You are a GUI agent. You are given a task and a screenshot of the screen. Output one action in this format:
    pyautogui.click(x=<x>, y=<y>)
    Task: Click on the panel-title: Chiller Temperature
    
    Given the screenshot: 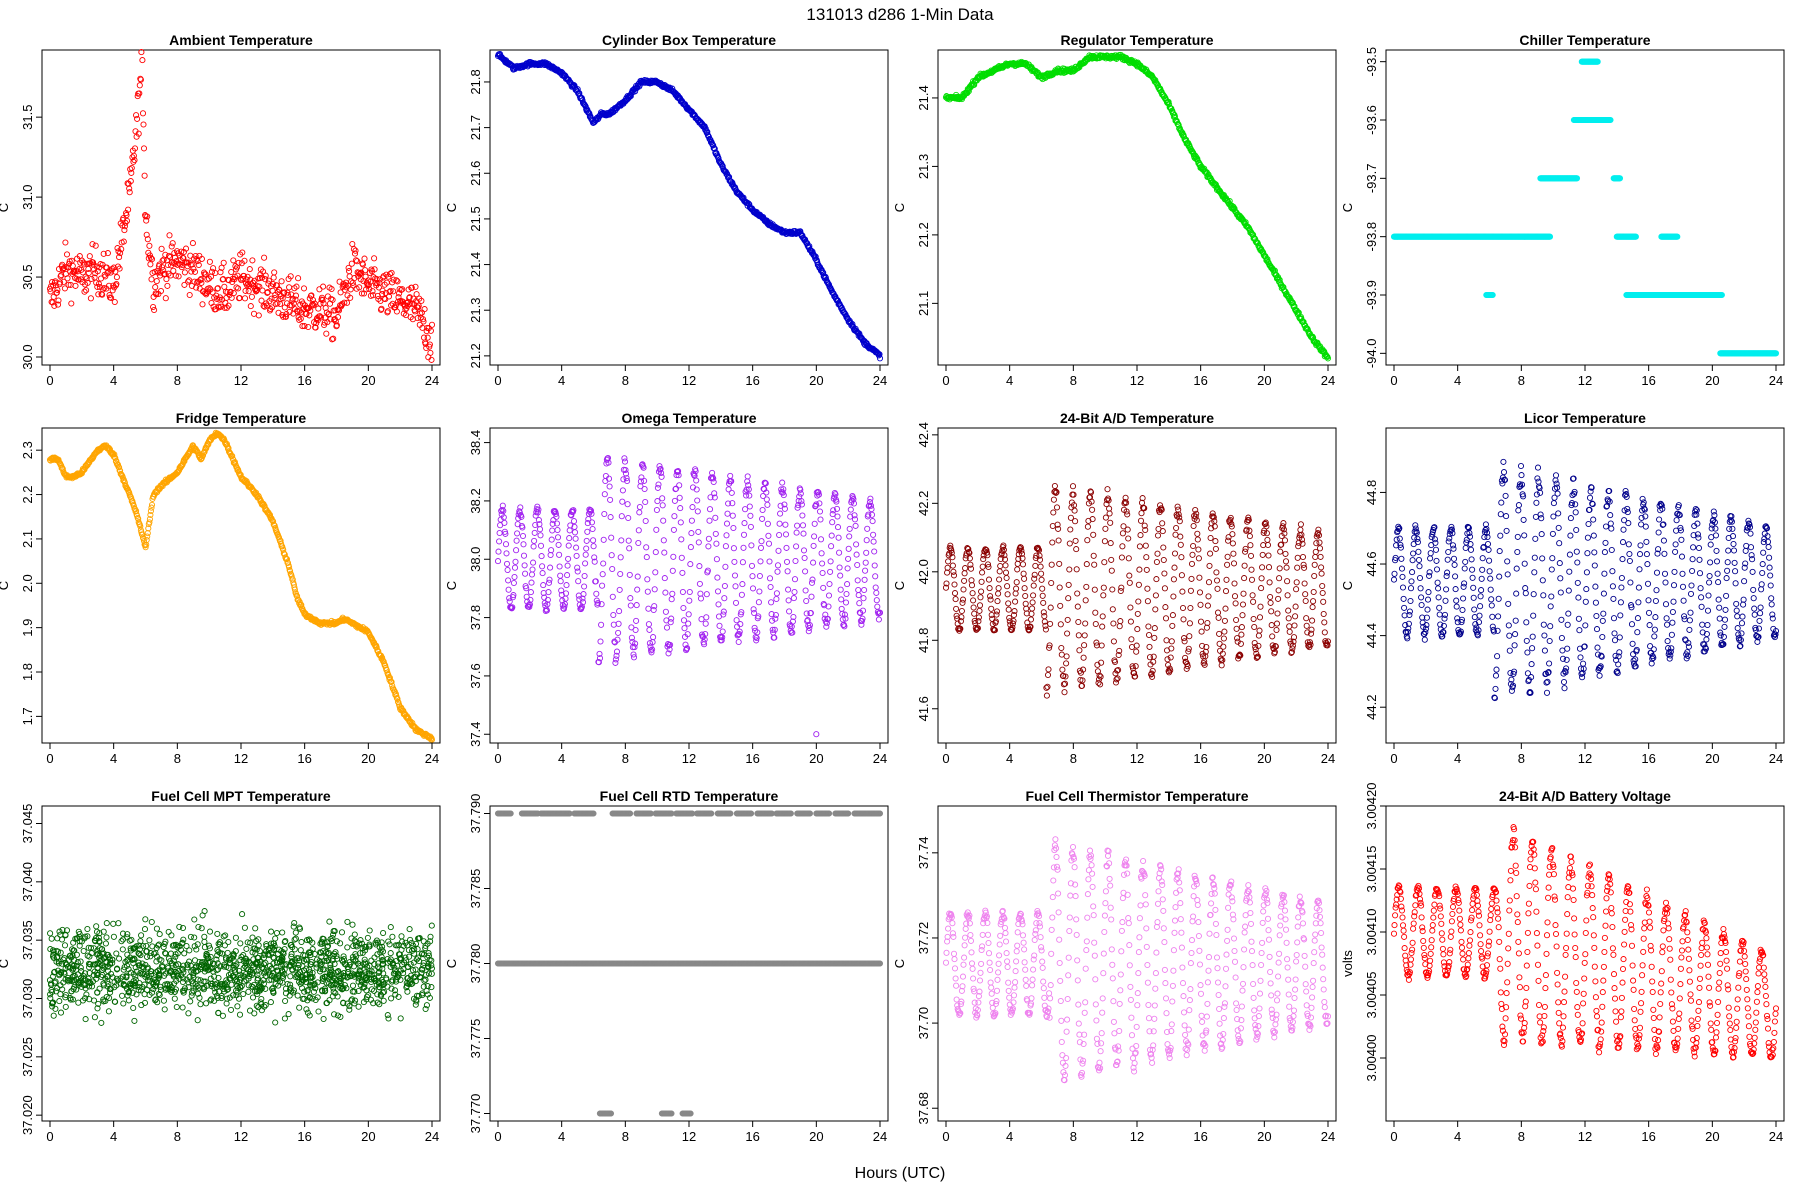 What is the action you would take?
    pyautogui.click(x=1584, y=40)
    